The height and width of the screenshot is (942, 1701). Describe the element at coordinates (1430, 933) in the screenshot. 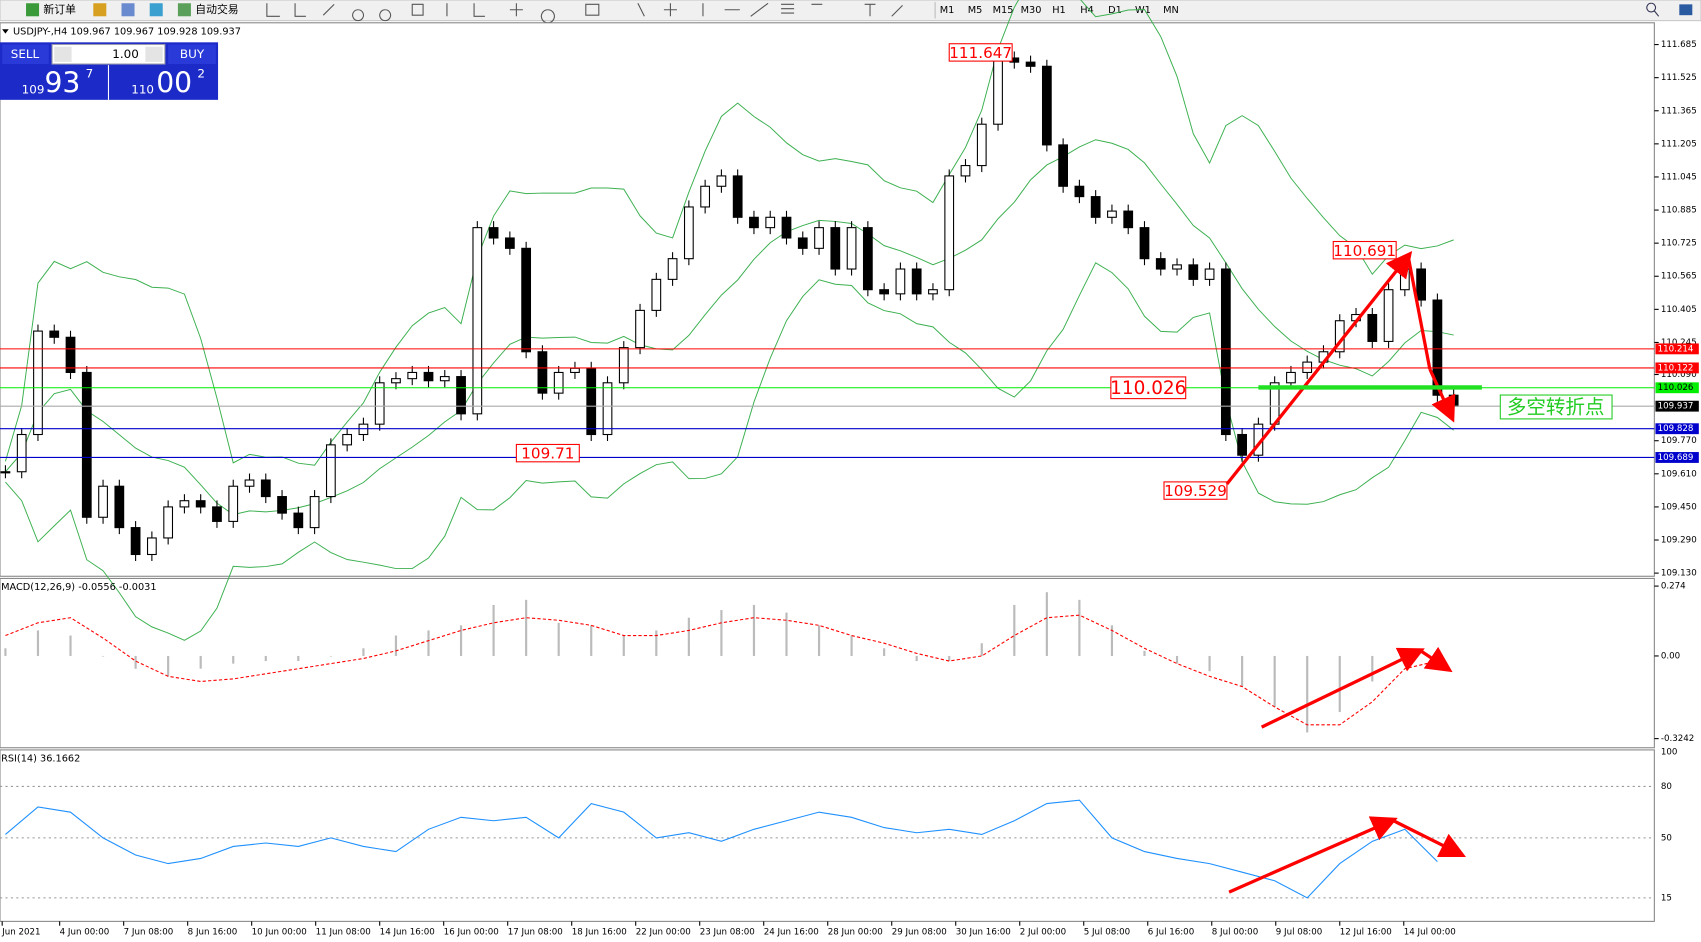

I see `time-label: 14 Jul 00:00` at that location.